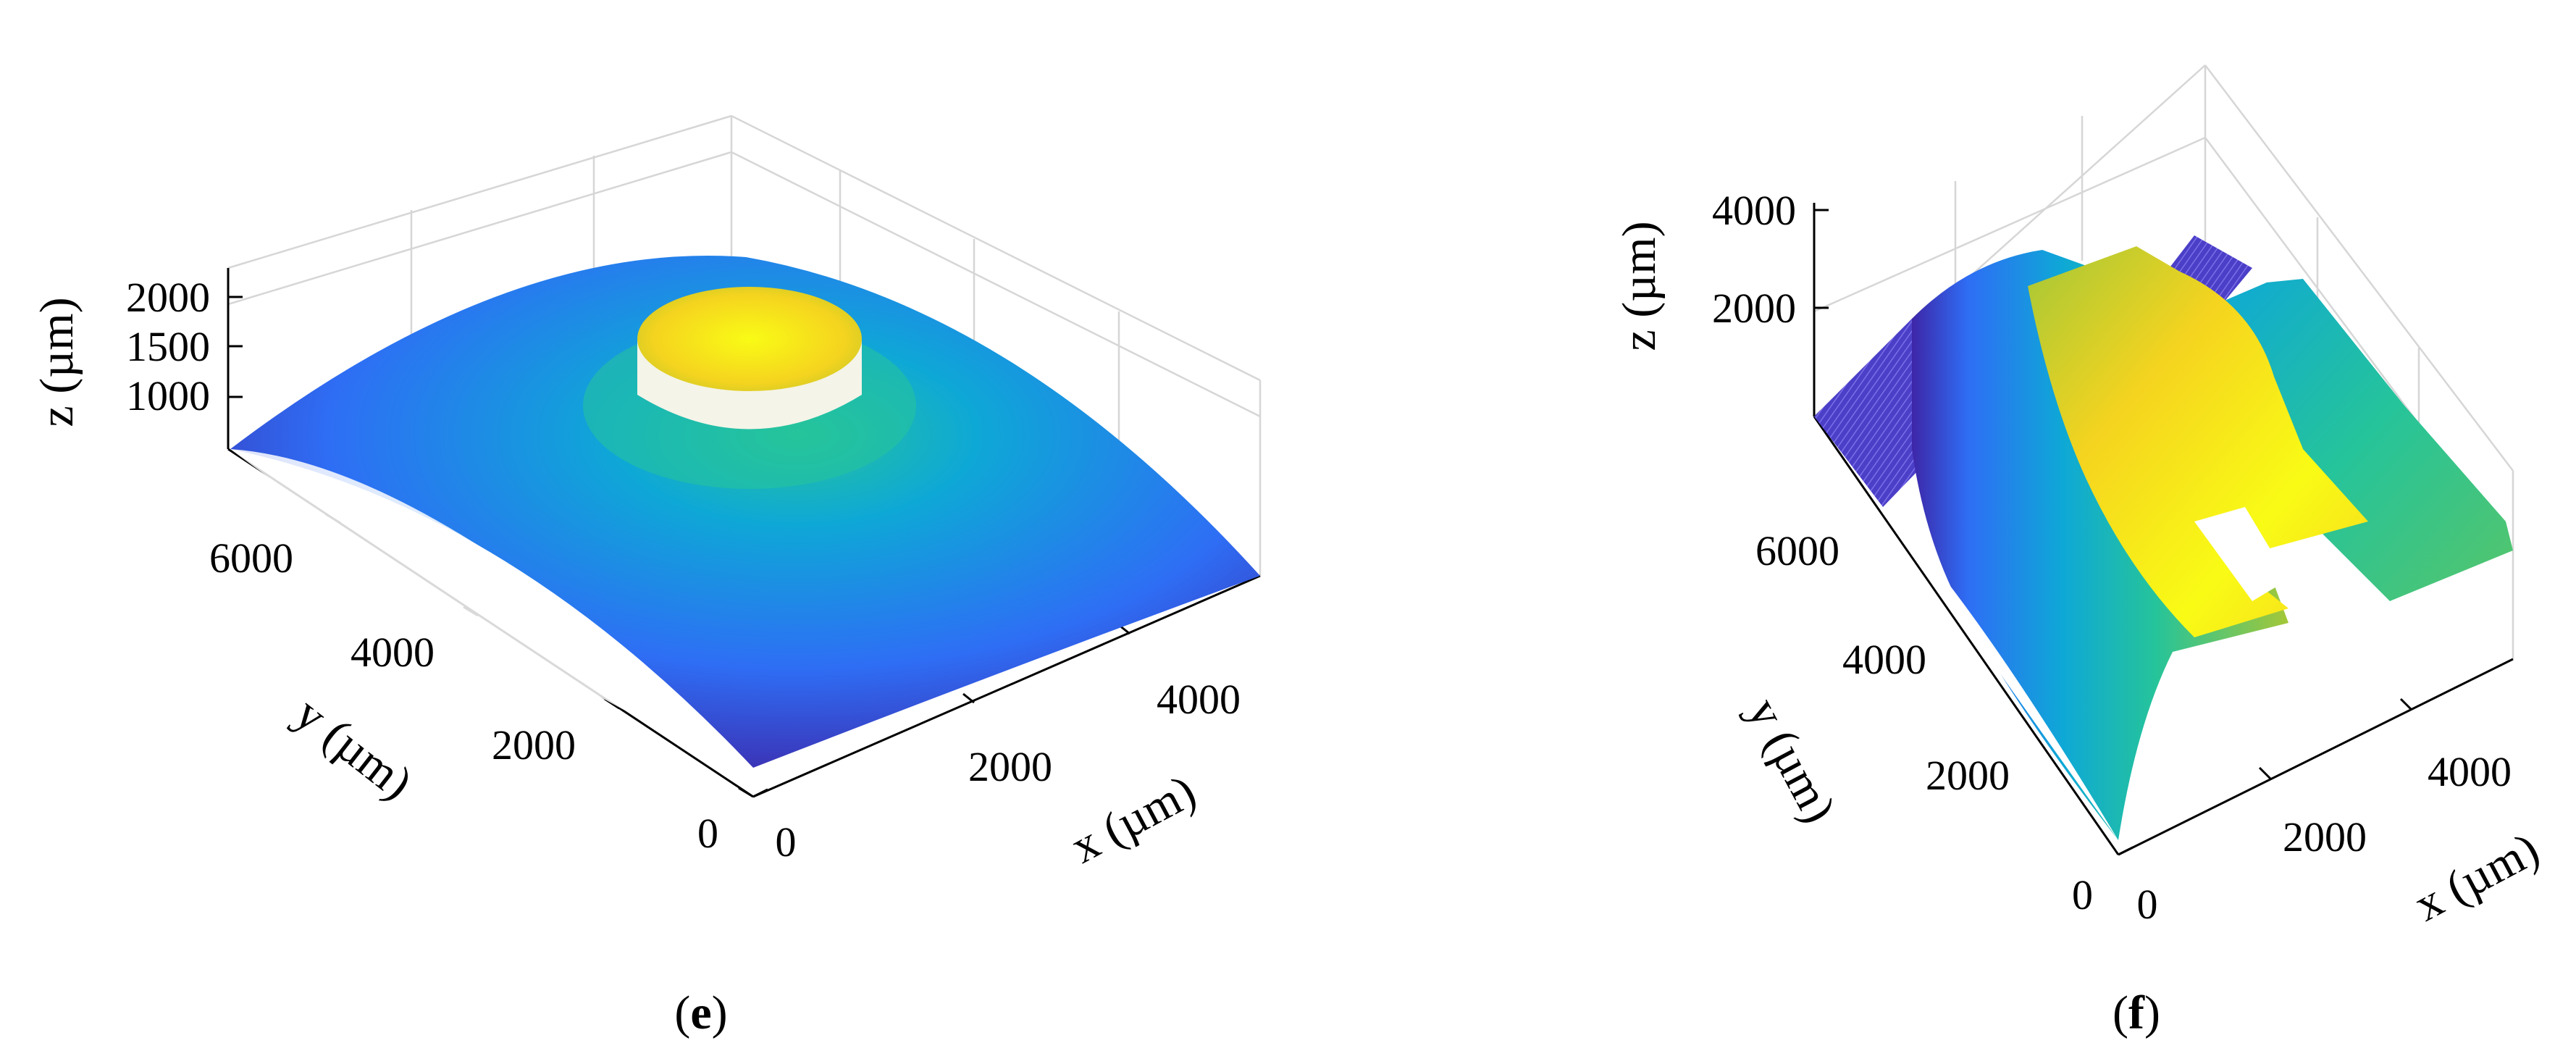 Image resolution: width=2576 pixels, height=1056 pixels. What do you see at coordinates (2147, 904) in the screenshot?
I see `panel-f-x-tick: 0` at bounding box center [2147, 904].